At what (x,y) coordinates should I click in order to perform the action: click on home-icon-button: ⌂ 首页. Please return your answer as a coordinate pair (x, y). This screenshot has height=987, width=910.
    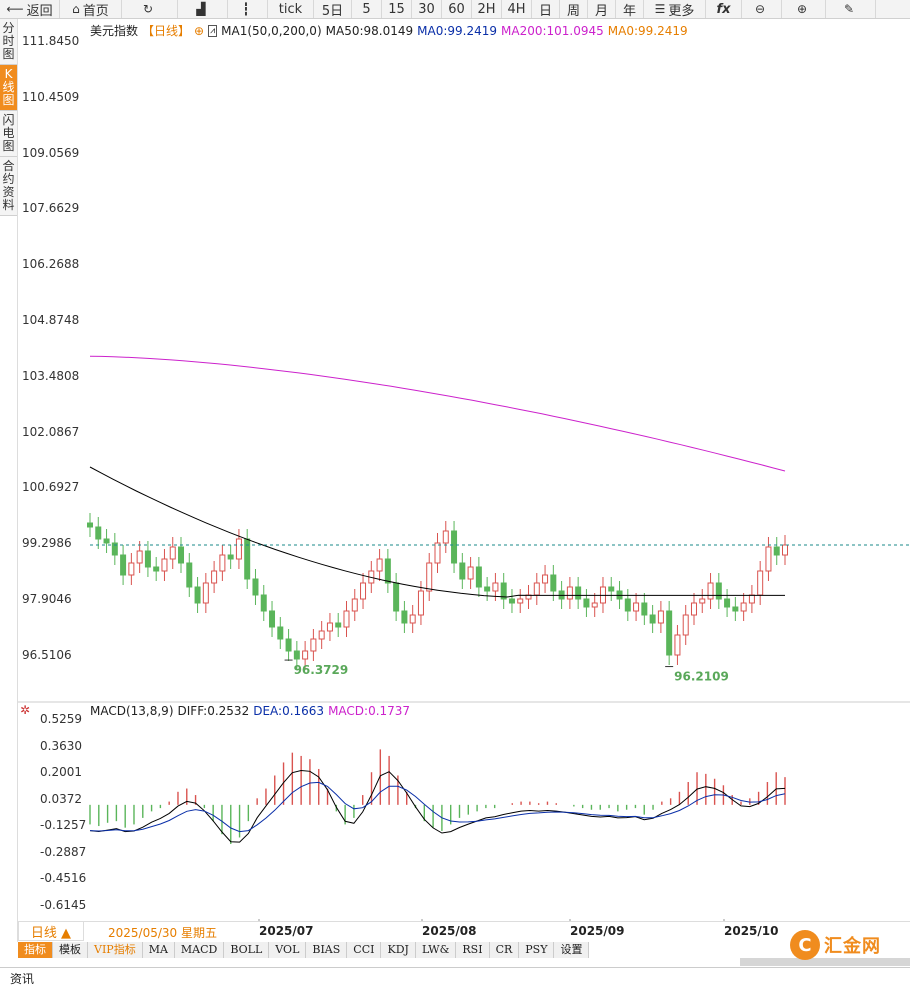
    Looking at the image, I should click on (91, 9).